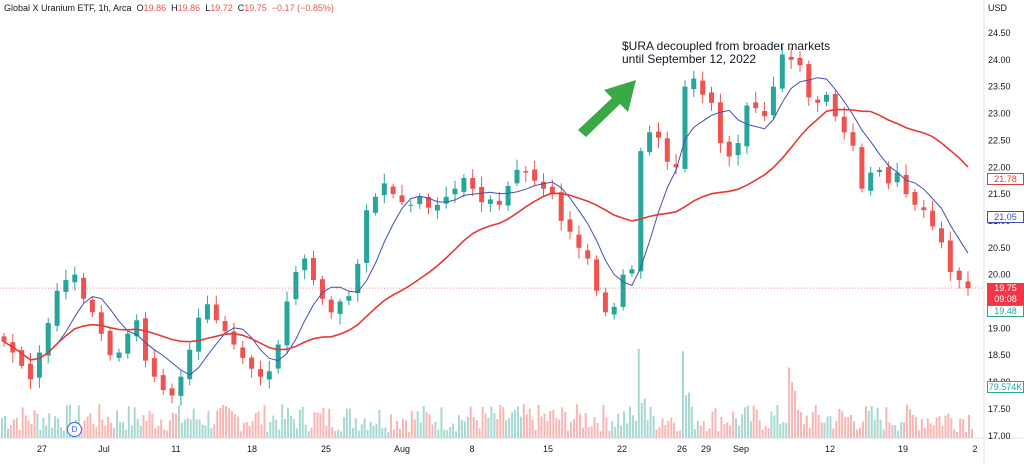 This screenshot has height=464, width=1024. Describe the element at coordinates (1005, 311) in the screenshot. I see `ma-green-tag: 19.48` at that location.